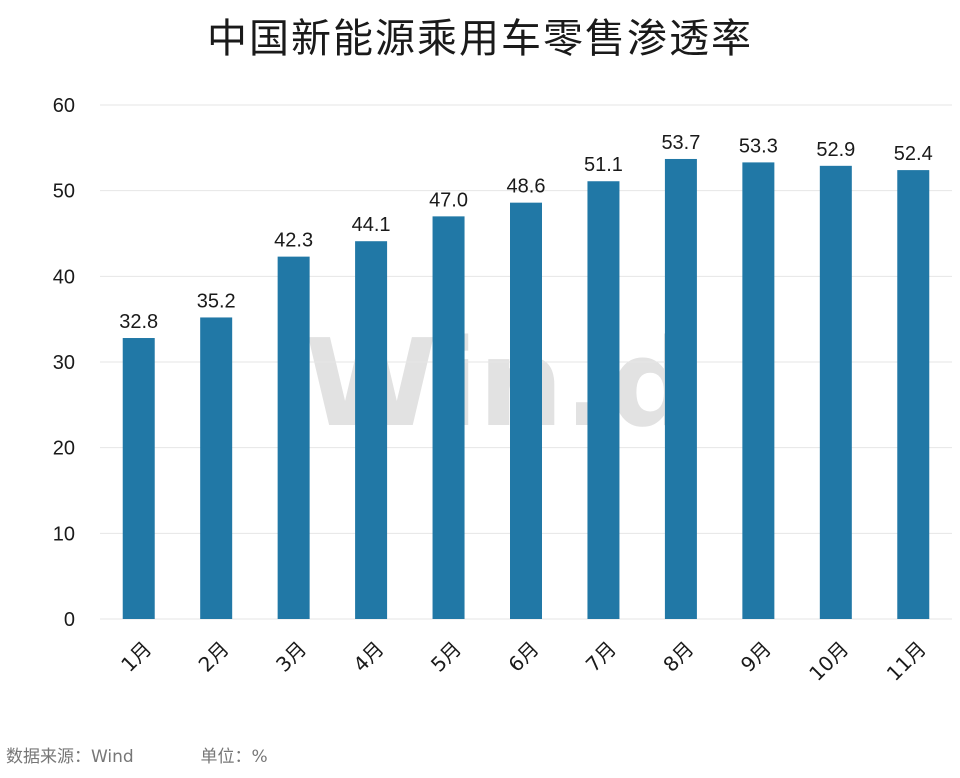  I want to click on x-tick-label: 9月, so click(756, 657).